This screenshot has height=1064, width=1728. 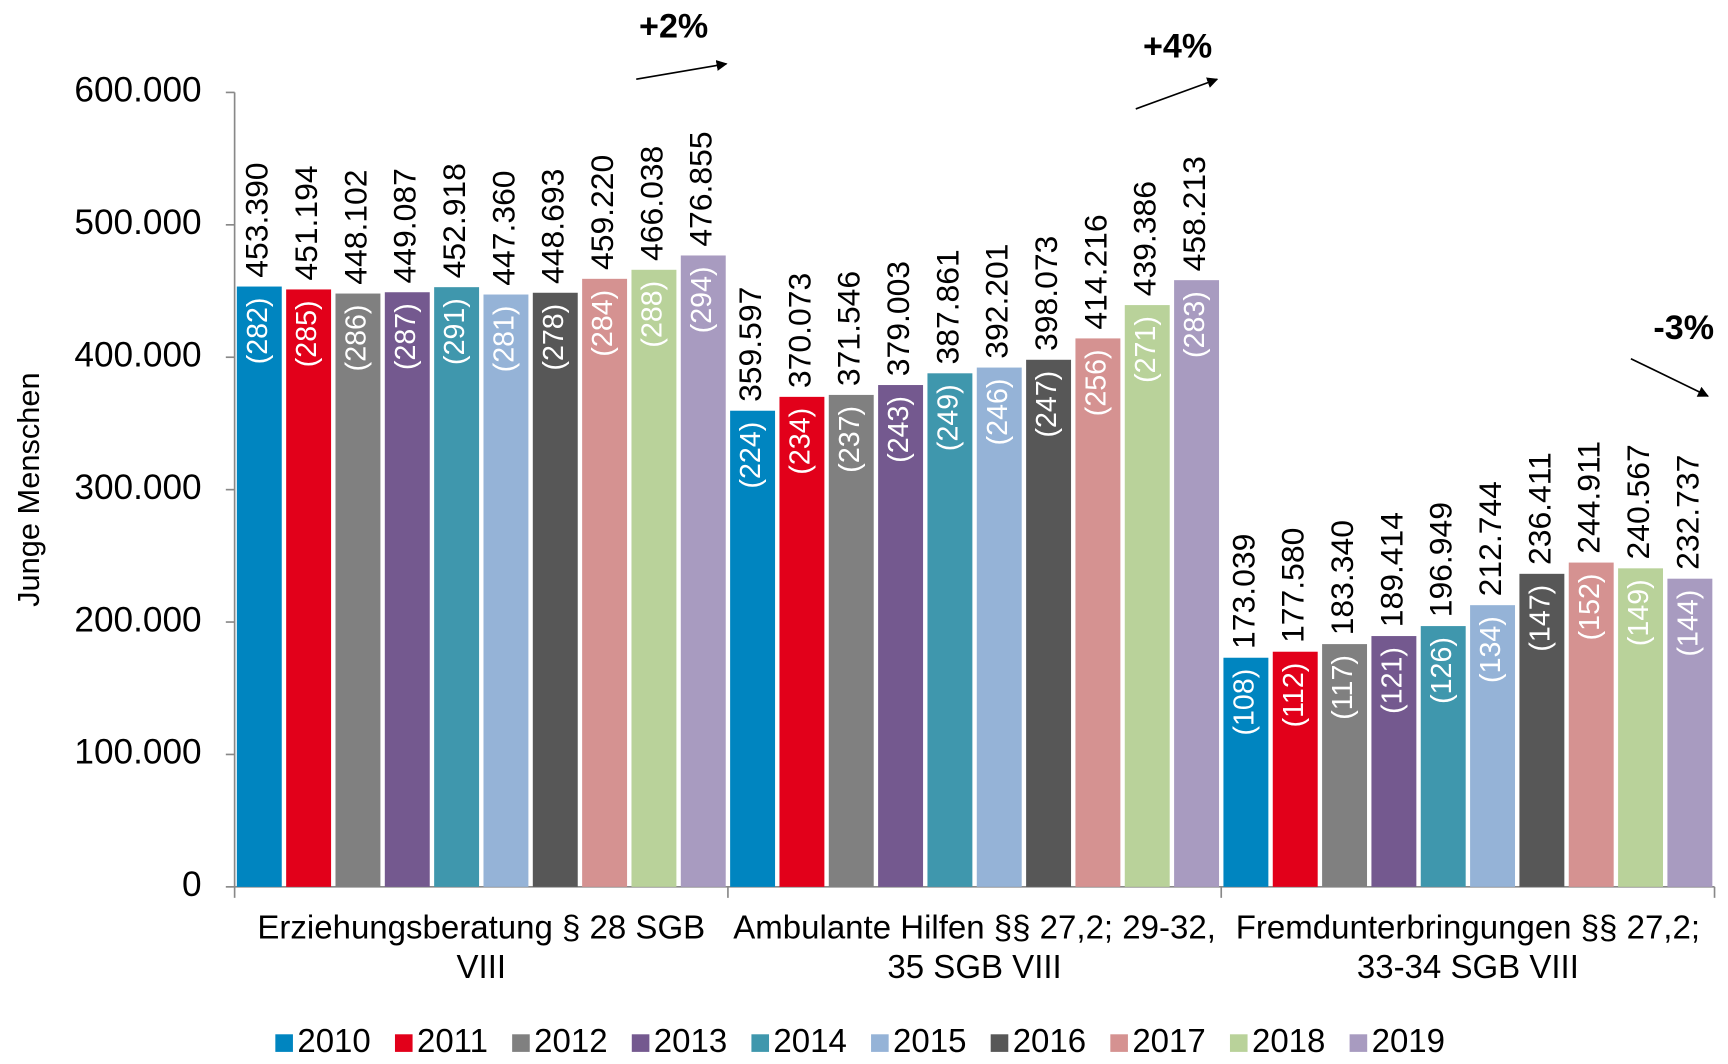 What do you see at coordinates (701, 188) in the screenshot?
I see `value-label: 476.855` at bounding box center [701, 188].